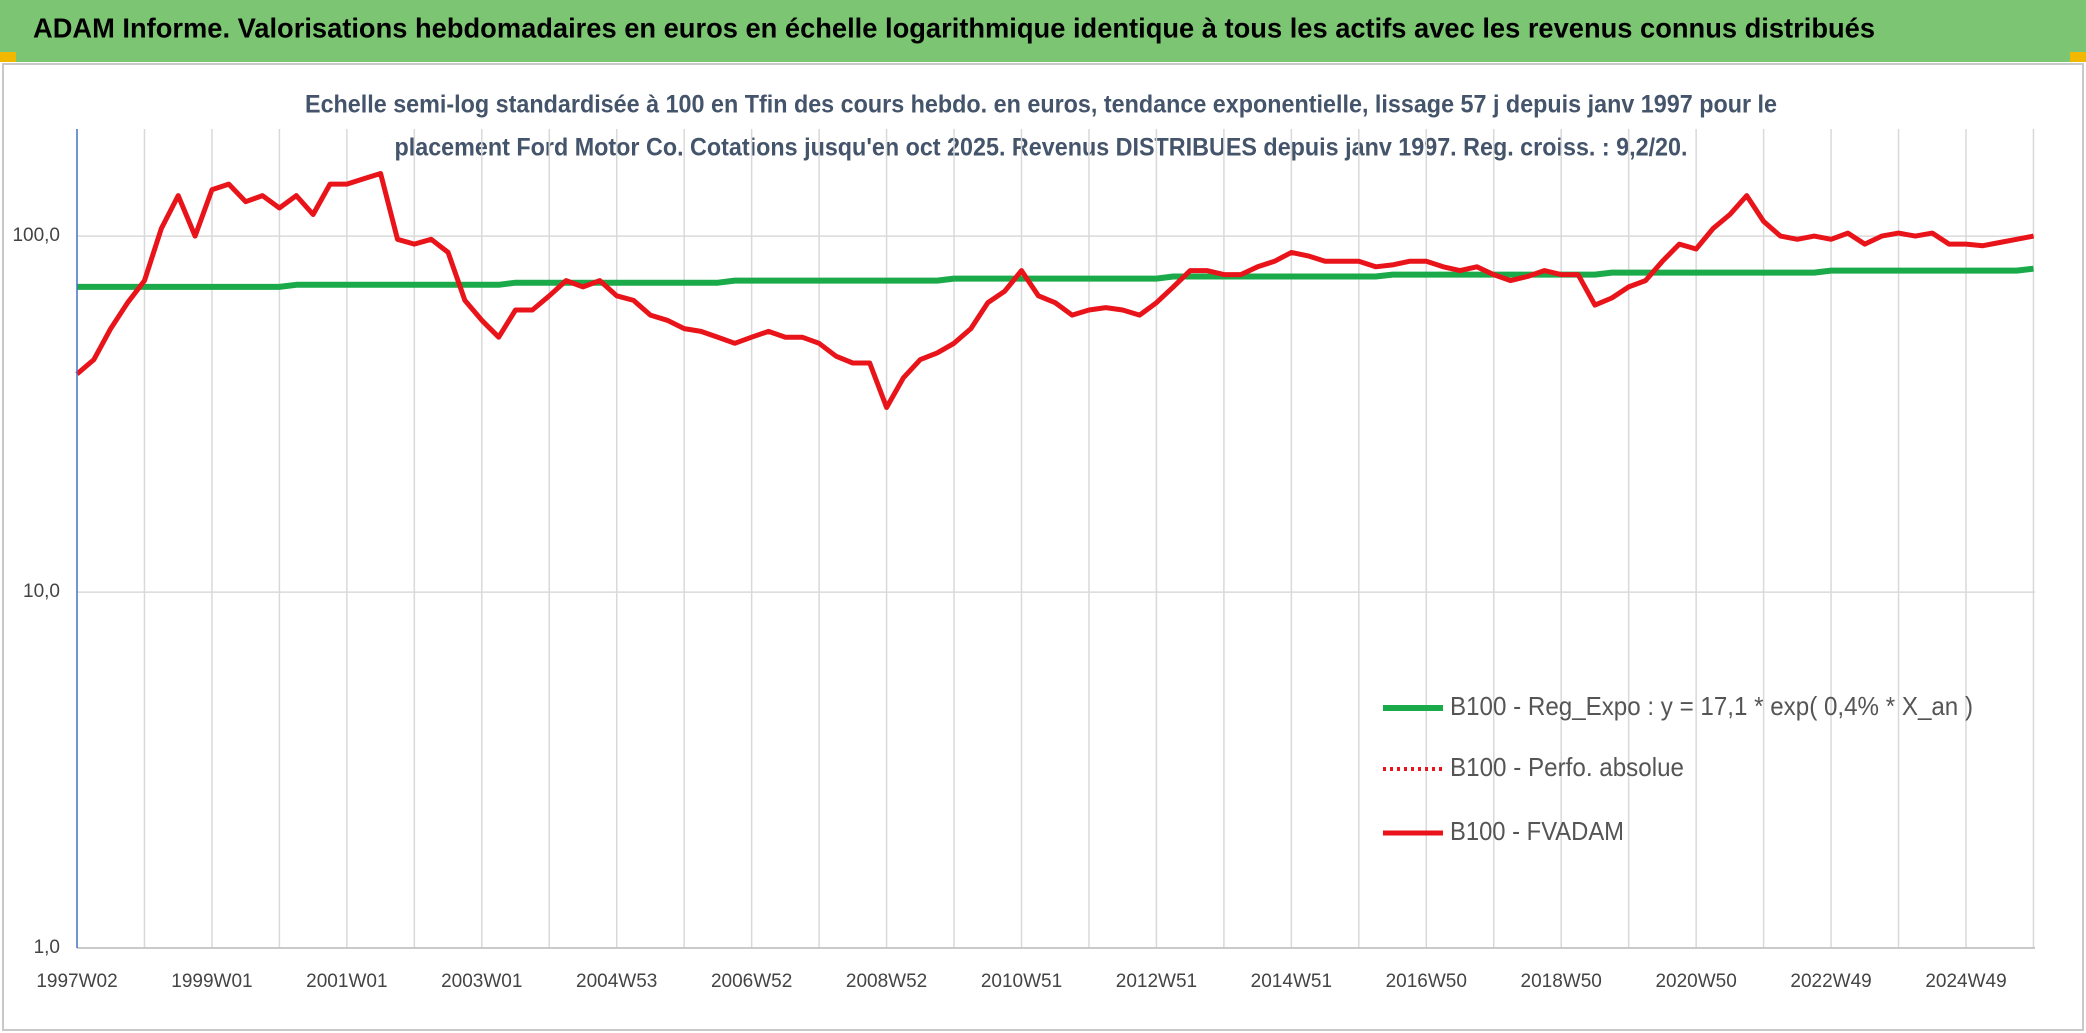 The height and width of the screenshot is (1033, 2086). What do you see at coordinates (751, 981) in the screenshot?
I see `x-tick-label: 2006W52` at bounding box center [751, 981].